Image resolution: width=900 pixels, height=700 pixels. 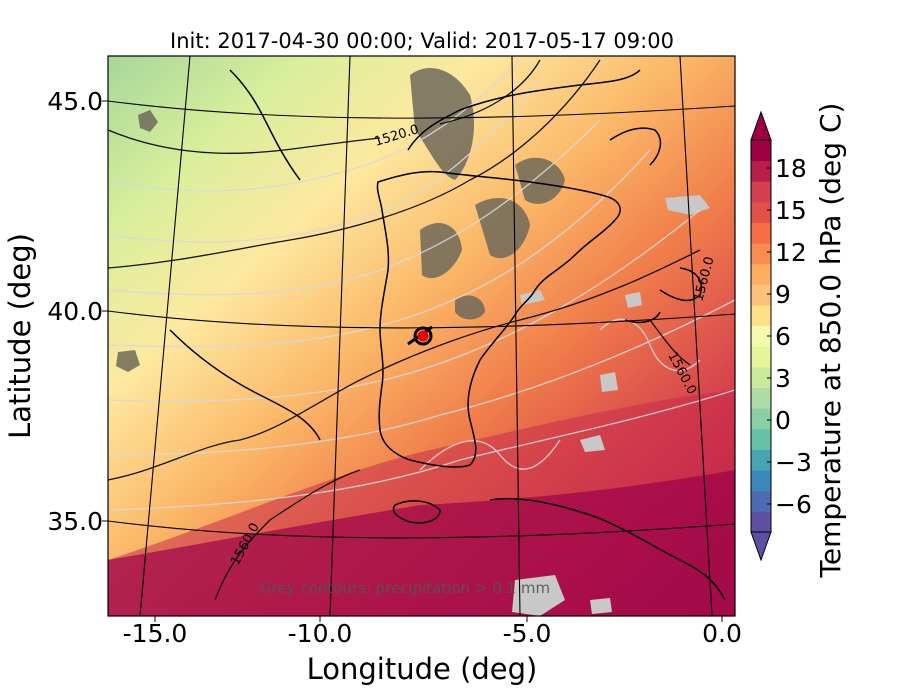 I want to click on colorbar-extend-min, so click(x=761, y=546).